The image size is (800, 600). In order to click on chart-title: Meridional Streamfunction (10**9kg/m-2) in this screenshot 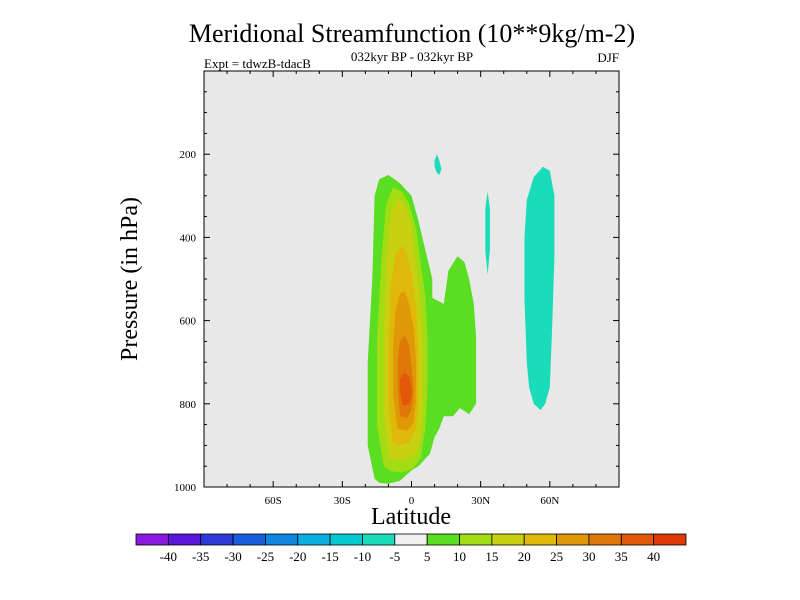, I will do `click(412, 33)`.